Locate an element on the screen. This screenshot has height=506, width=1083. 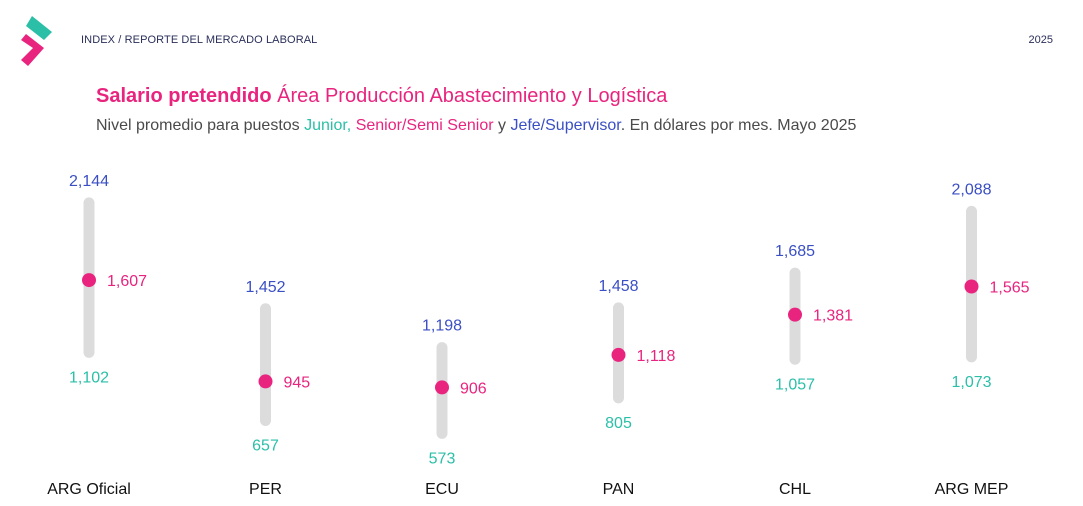
subtitle-suffix: . En dólares por mes. Mayo 2025 is located at coordinates (738, 125).